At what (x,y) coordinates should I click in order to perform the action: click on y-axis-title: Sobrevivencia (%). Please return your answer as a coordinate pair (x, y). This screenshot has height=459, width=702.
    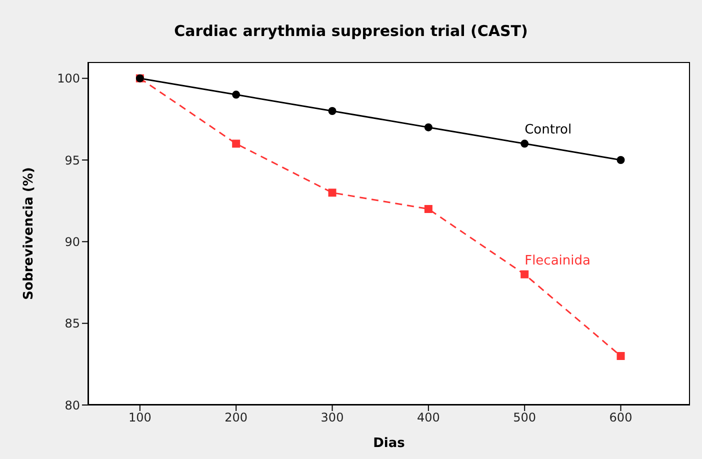
    Looking at the image, I should click on (29, 233).